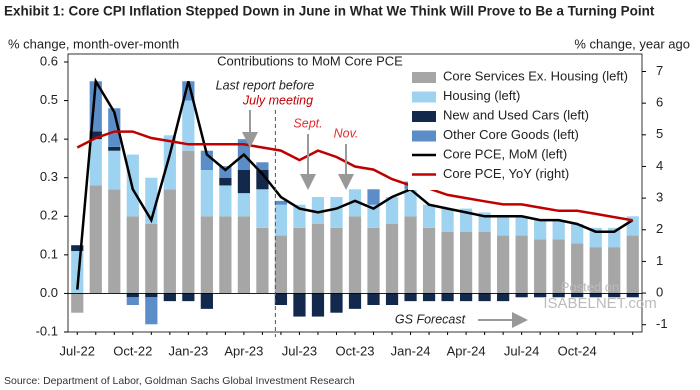 This screenshot has height=390, width=700. Describe the element at coordinates (481, 95) in the screenshot. I see `legend-label: Housing (left)` at that location.